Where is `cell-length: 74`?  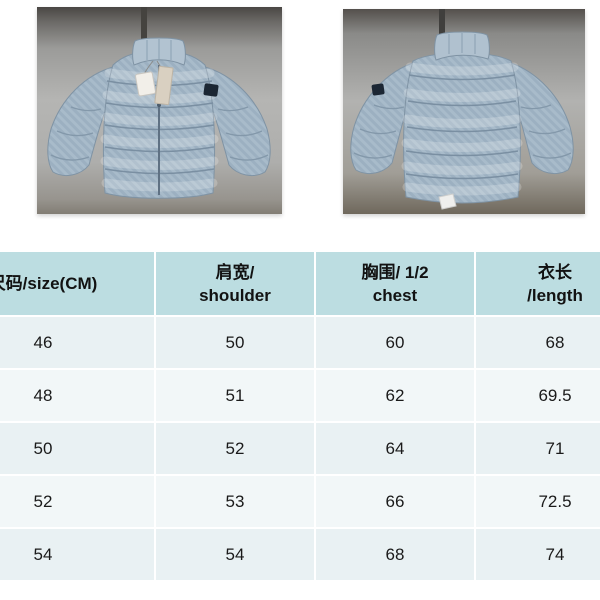 cell-length: 74 is located at coordinates (538, 554).